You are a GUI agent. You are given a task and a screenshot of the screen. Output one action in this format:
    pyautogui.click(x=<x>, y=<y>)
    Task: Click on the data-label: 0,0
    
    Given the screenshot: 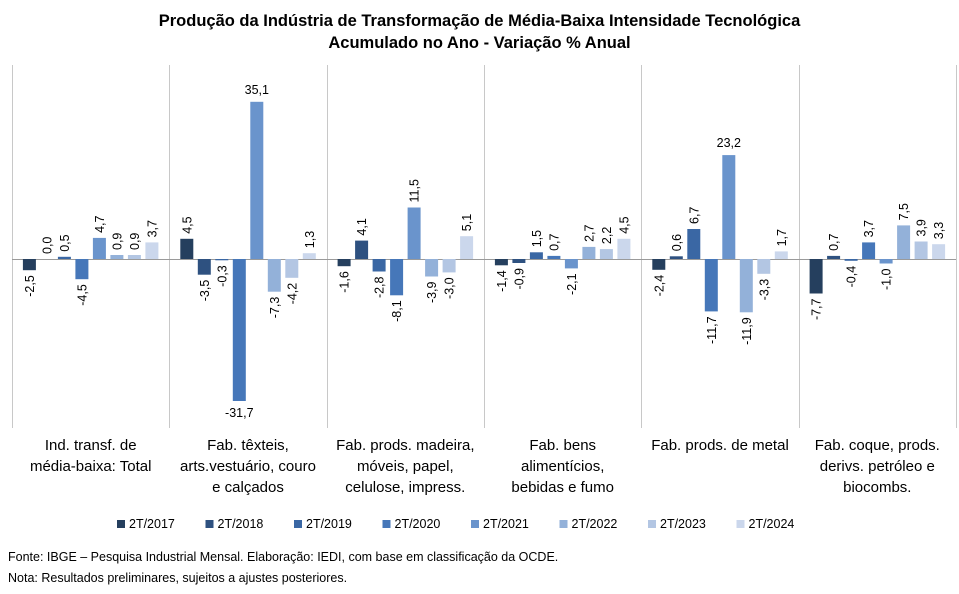 What is the action you would take?
    pyautogui.click(x=47, y=245)
    